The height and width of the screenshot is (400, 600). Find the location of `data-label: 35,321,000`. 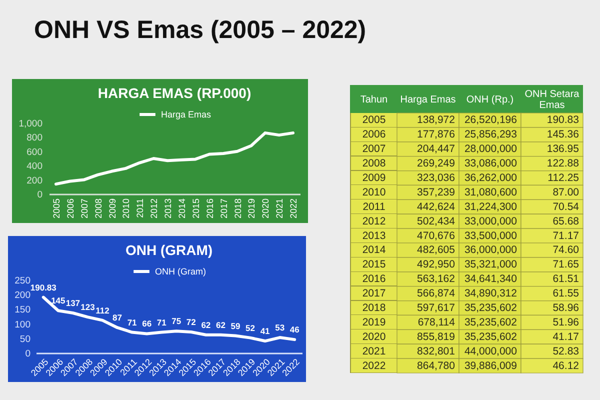

data-label: 35,321,000 is located at coordinates (491, 264).